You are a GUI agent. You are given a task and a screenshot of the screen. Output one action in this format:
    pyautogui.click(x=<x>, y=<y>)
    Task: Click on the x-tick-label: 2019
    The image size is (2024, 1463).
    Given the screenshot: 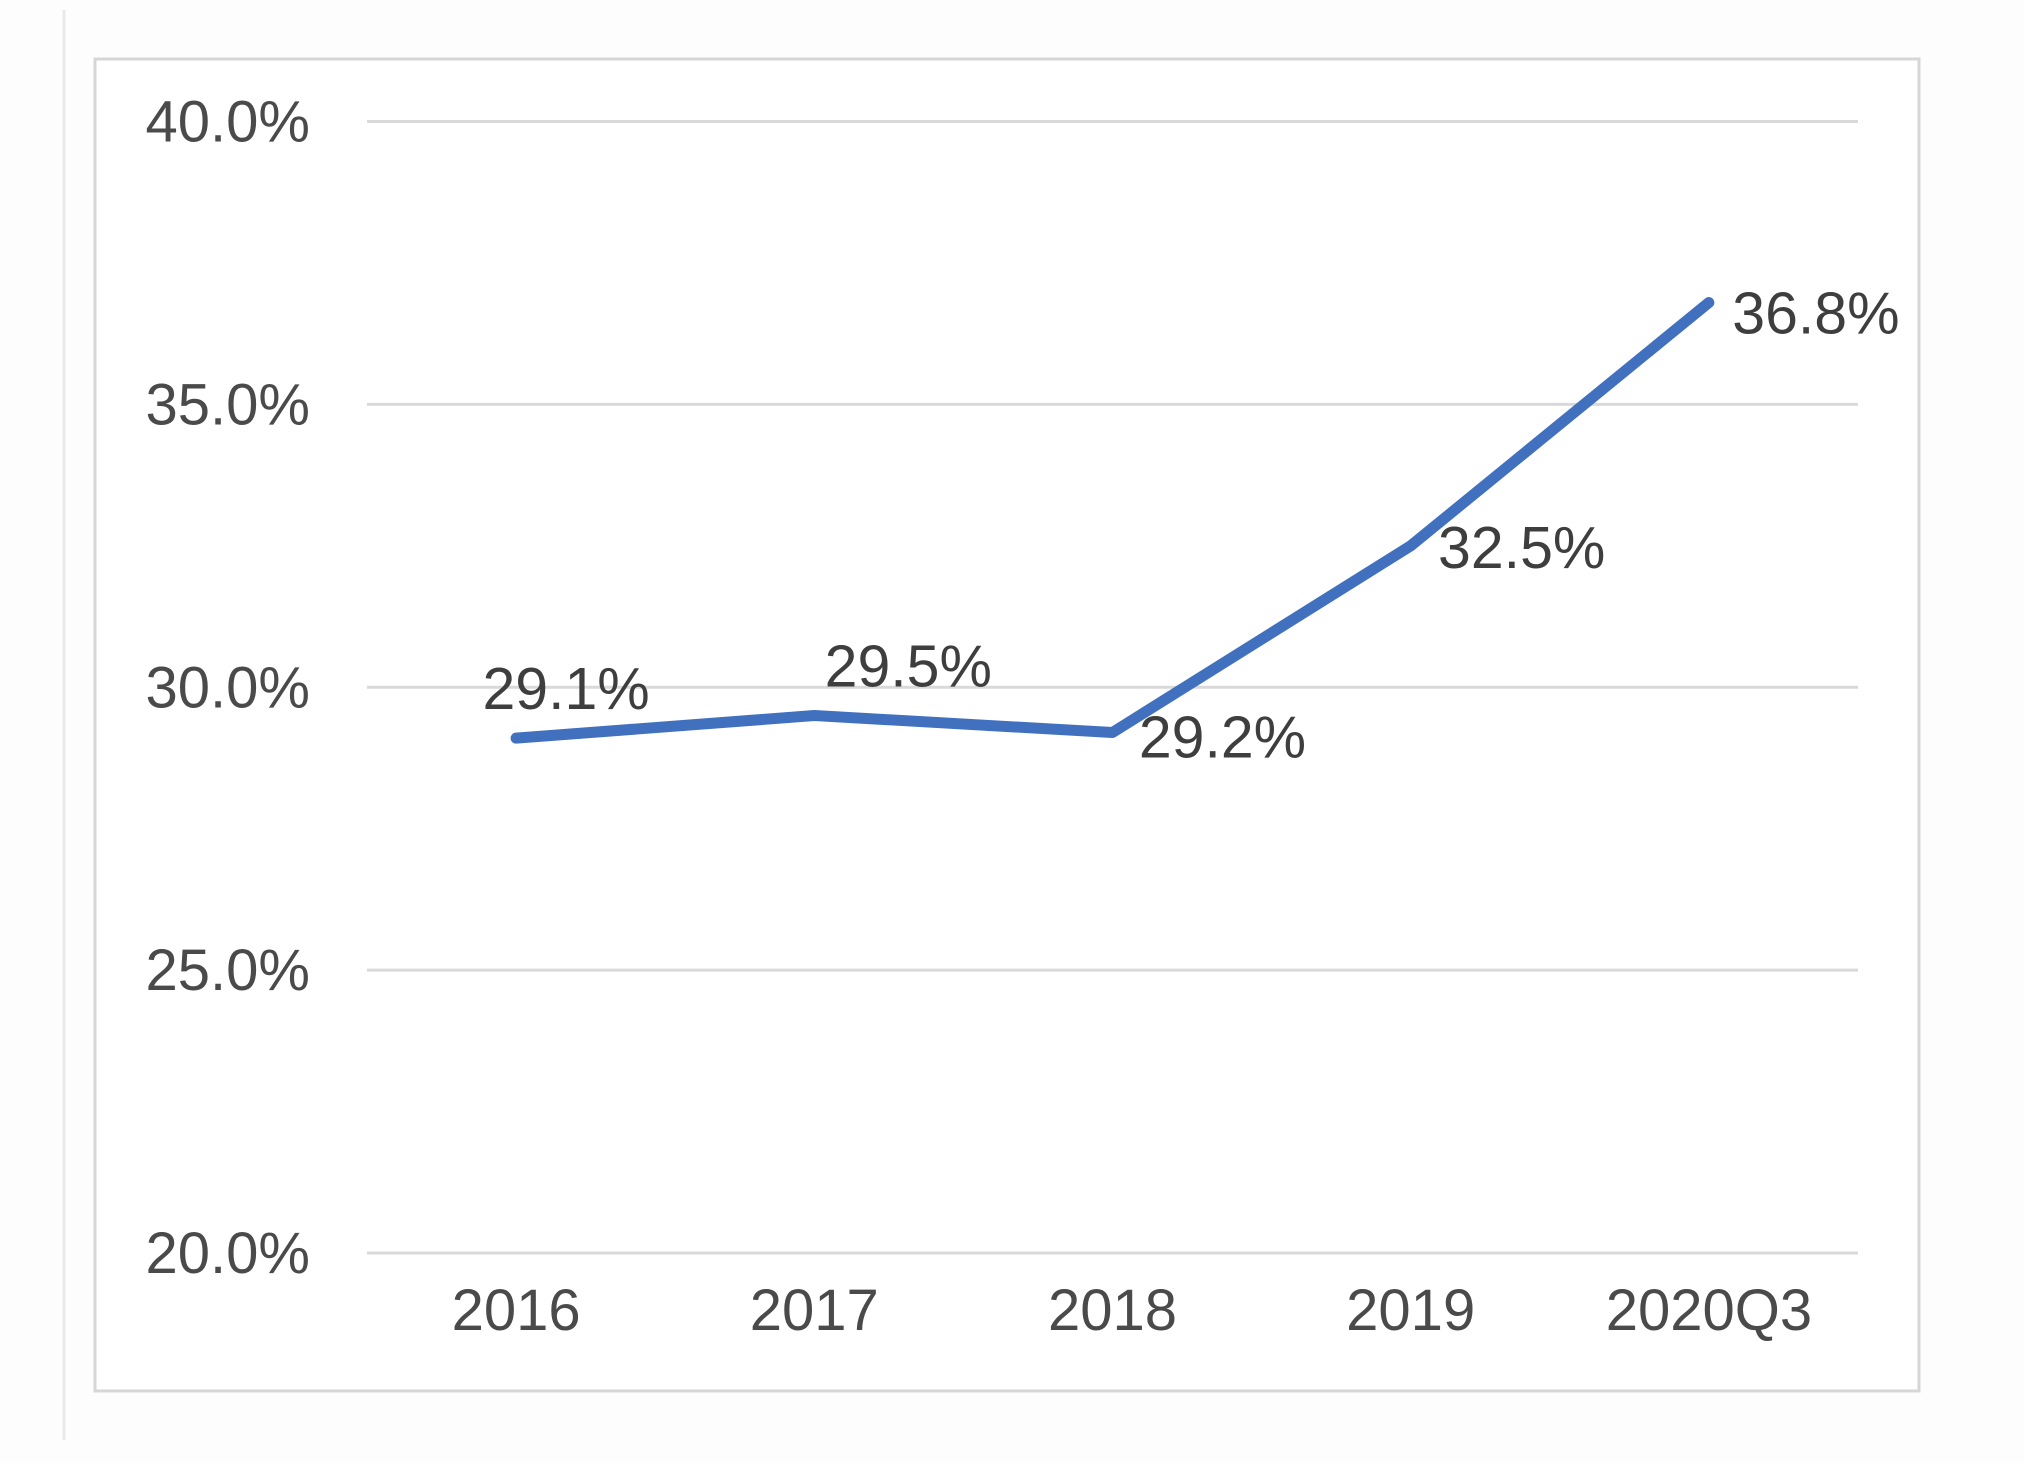 What is the action you would take?
    pyautogui.click(x=1410, y=1310)
    